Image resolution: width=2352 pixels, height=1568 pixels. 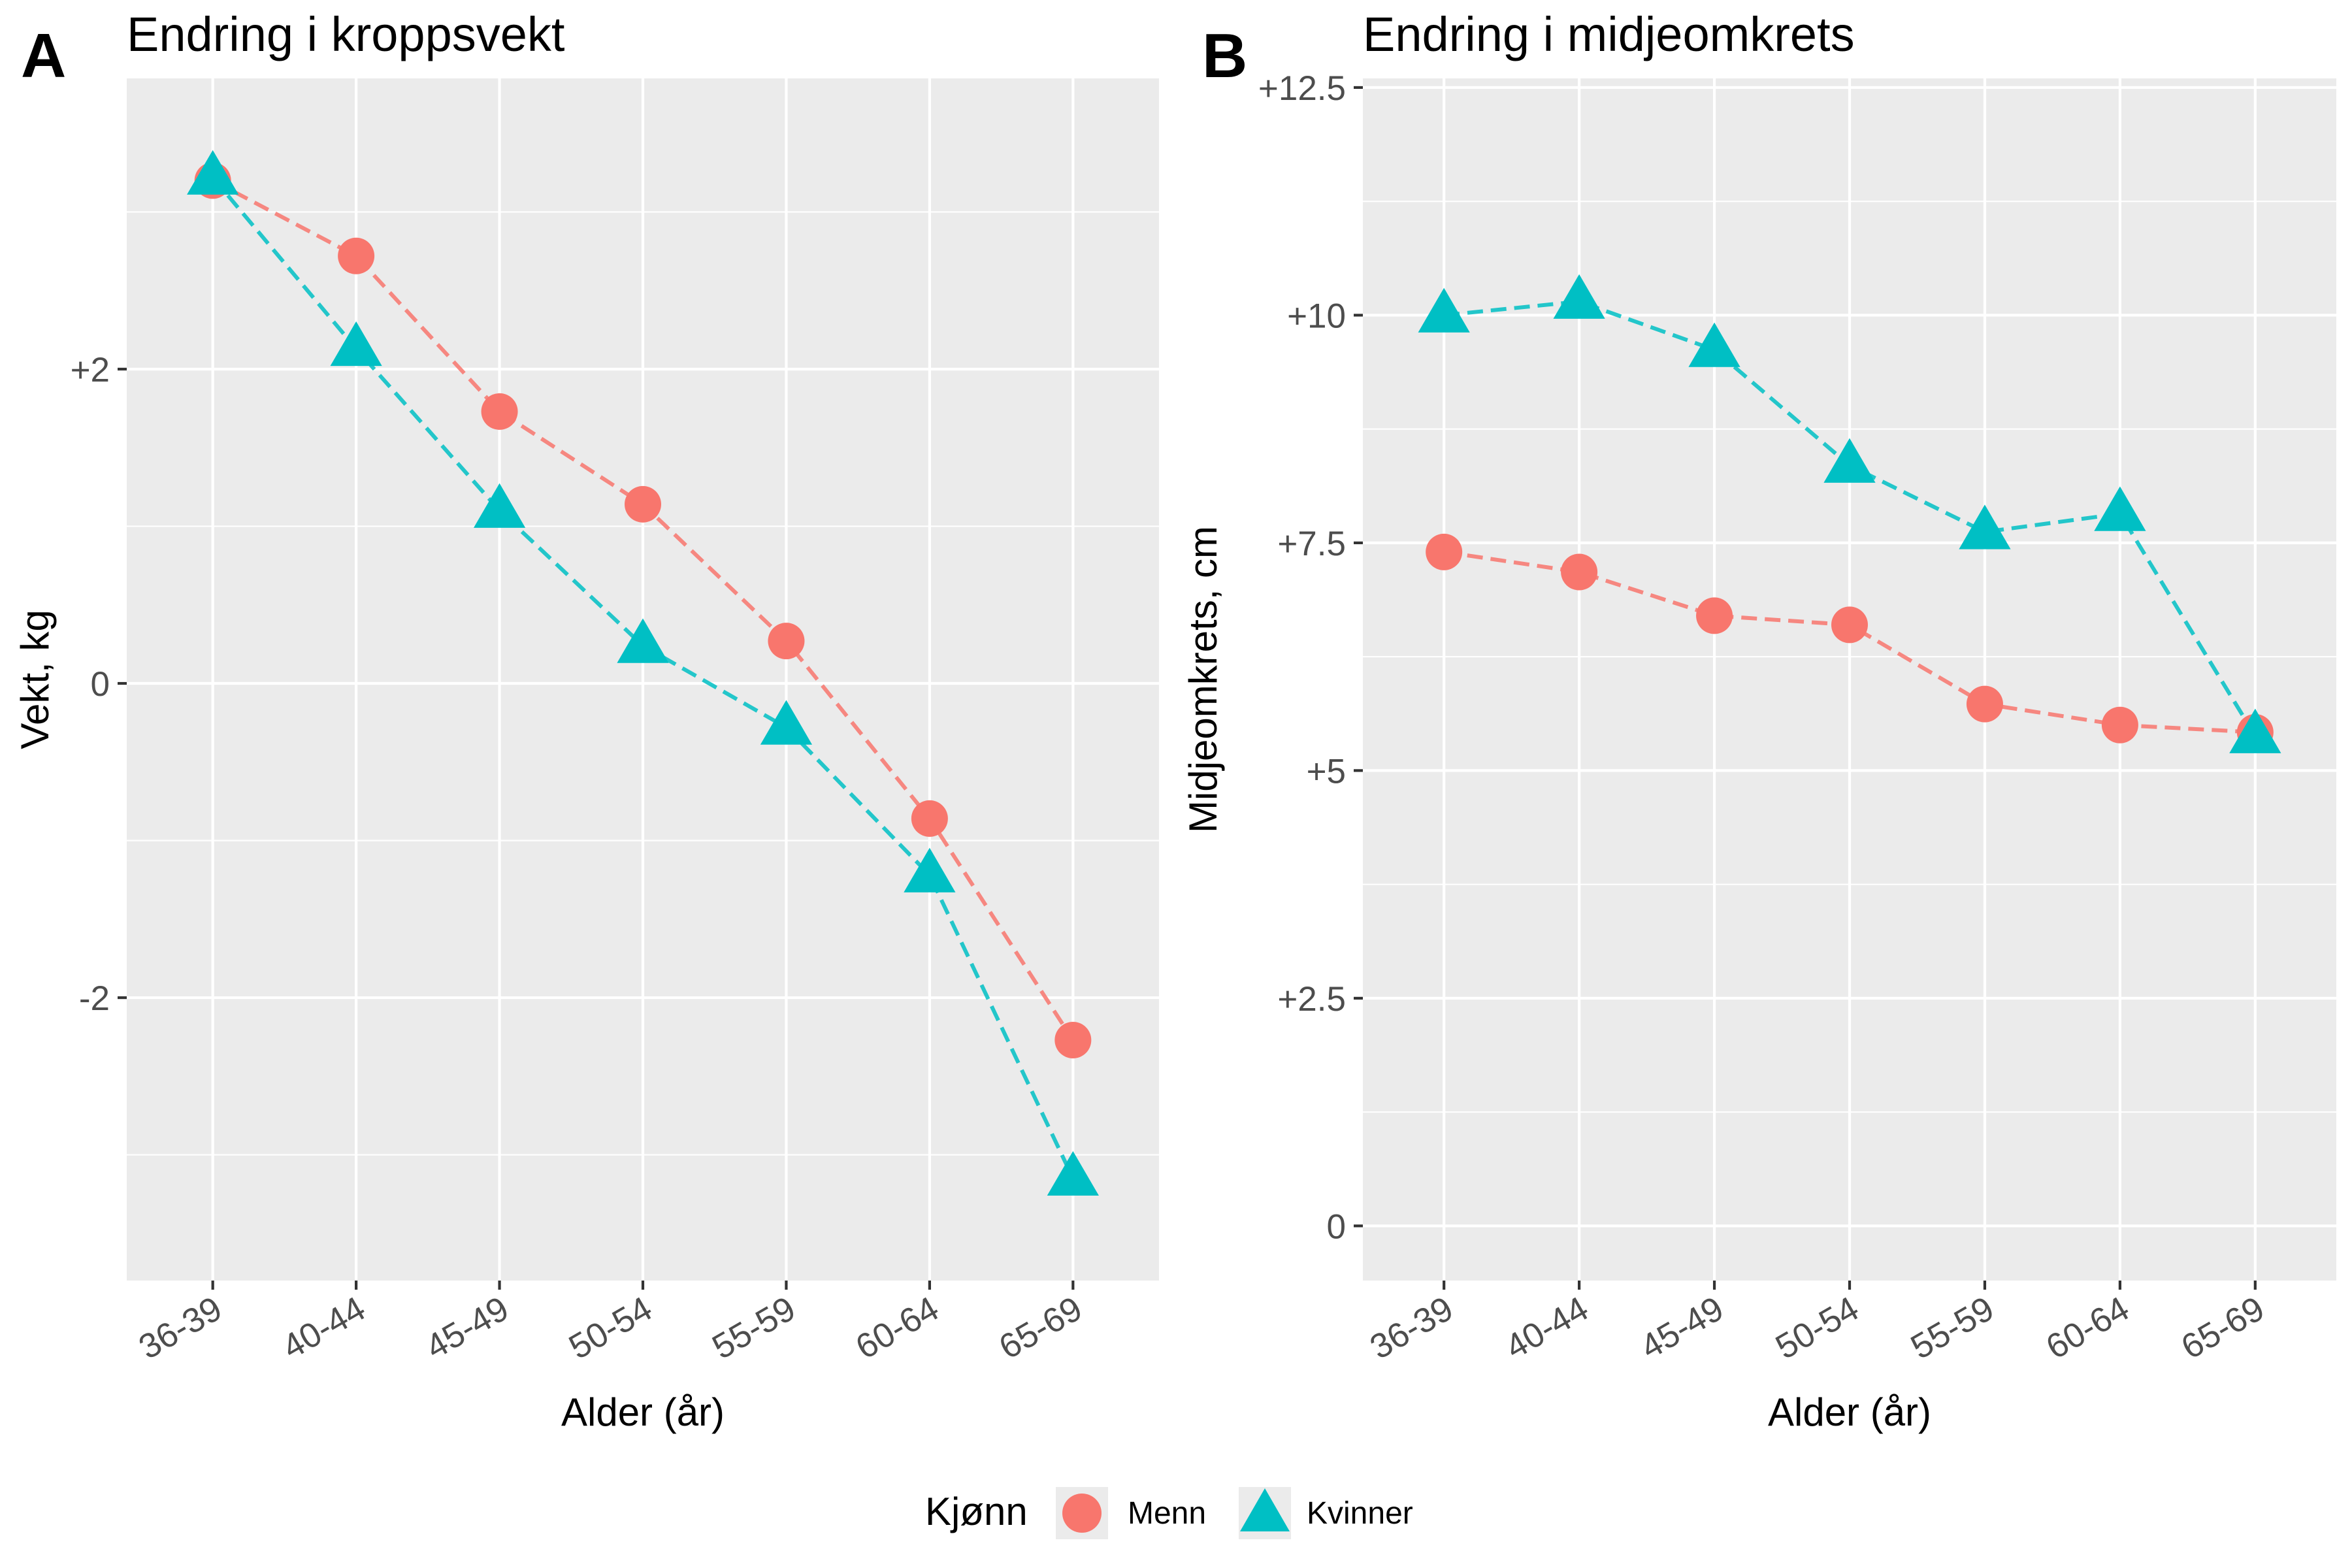 What do you see at coordinates (897, 1328) in the screenshot?
I see `panel-a-x-tick-label: 60-64` at bounding box center [897, 1328].